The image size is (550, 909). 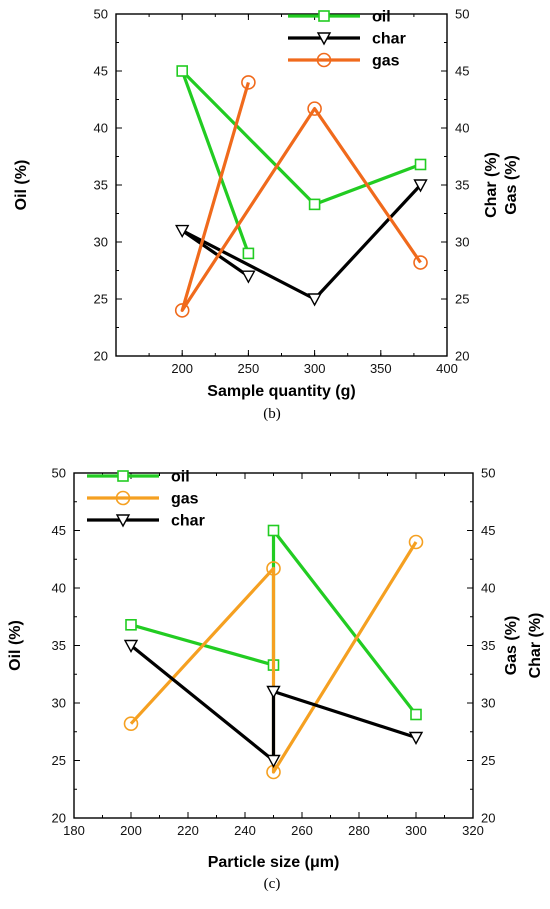 What do you see at coordinates (146, 499) in the screenshot?
I see `legend: oil gas char` at bounding box center [146, 499].